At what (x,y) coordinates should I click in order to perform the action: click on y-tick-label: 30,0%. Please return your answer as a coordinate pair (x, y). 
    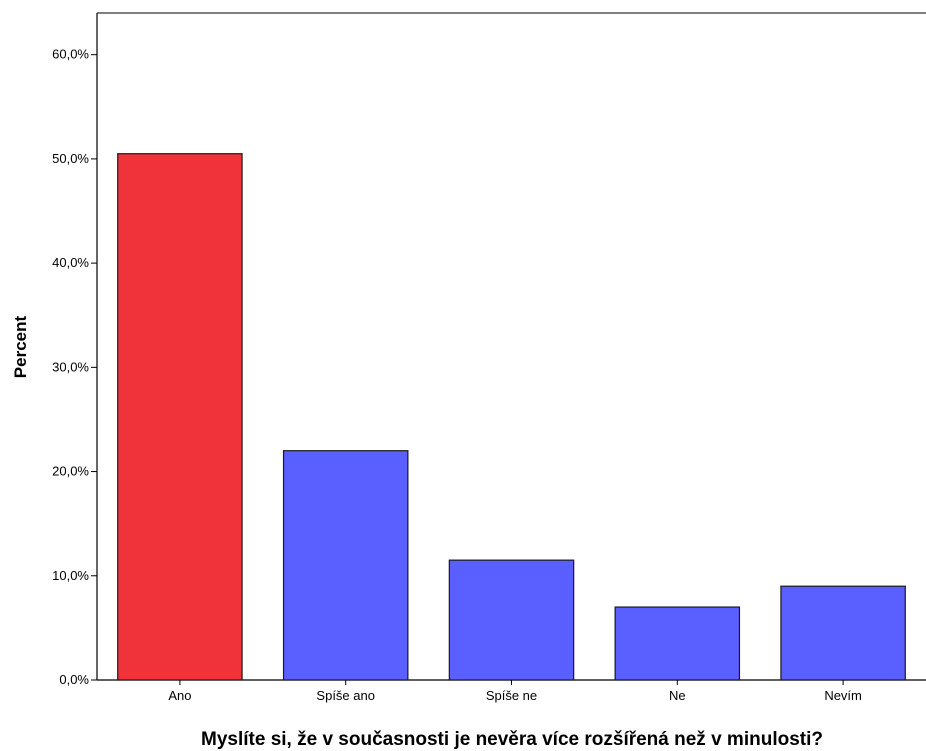
    Looking at the image, I should click on (70, 366).